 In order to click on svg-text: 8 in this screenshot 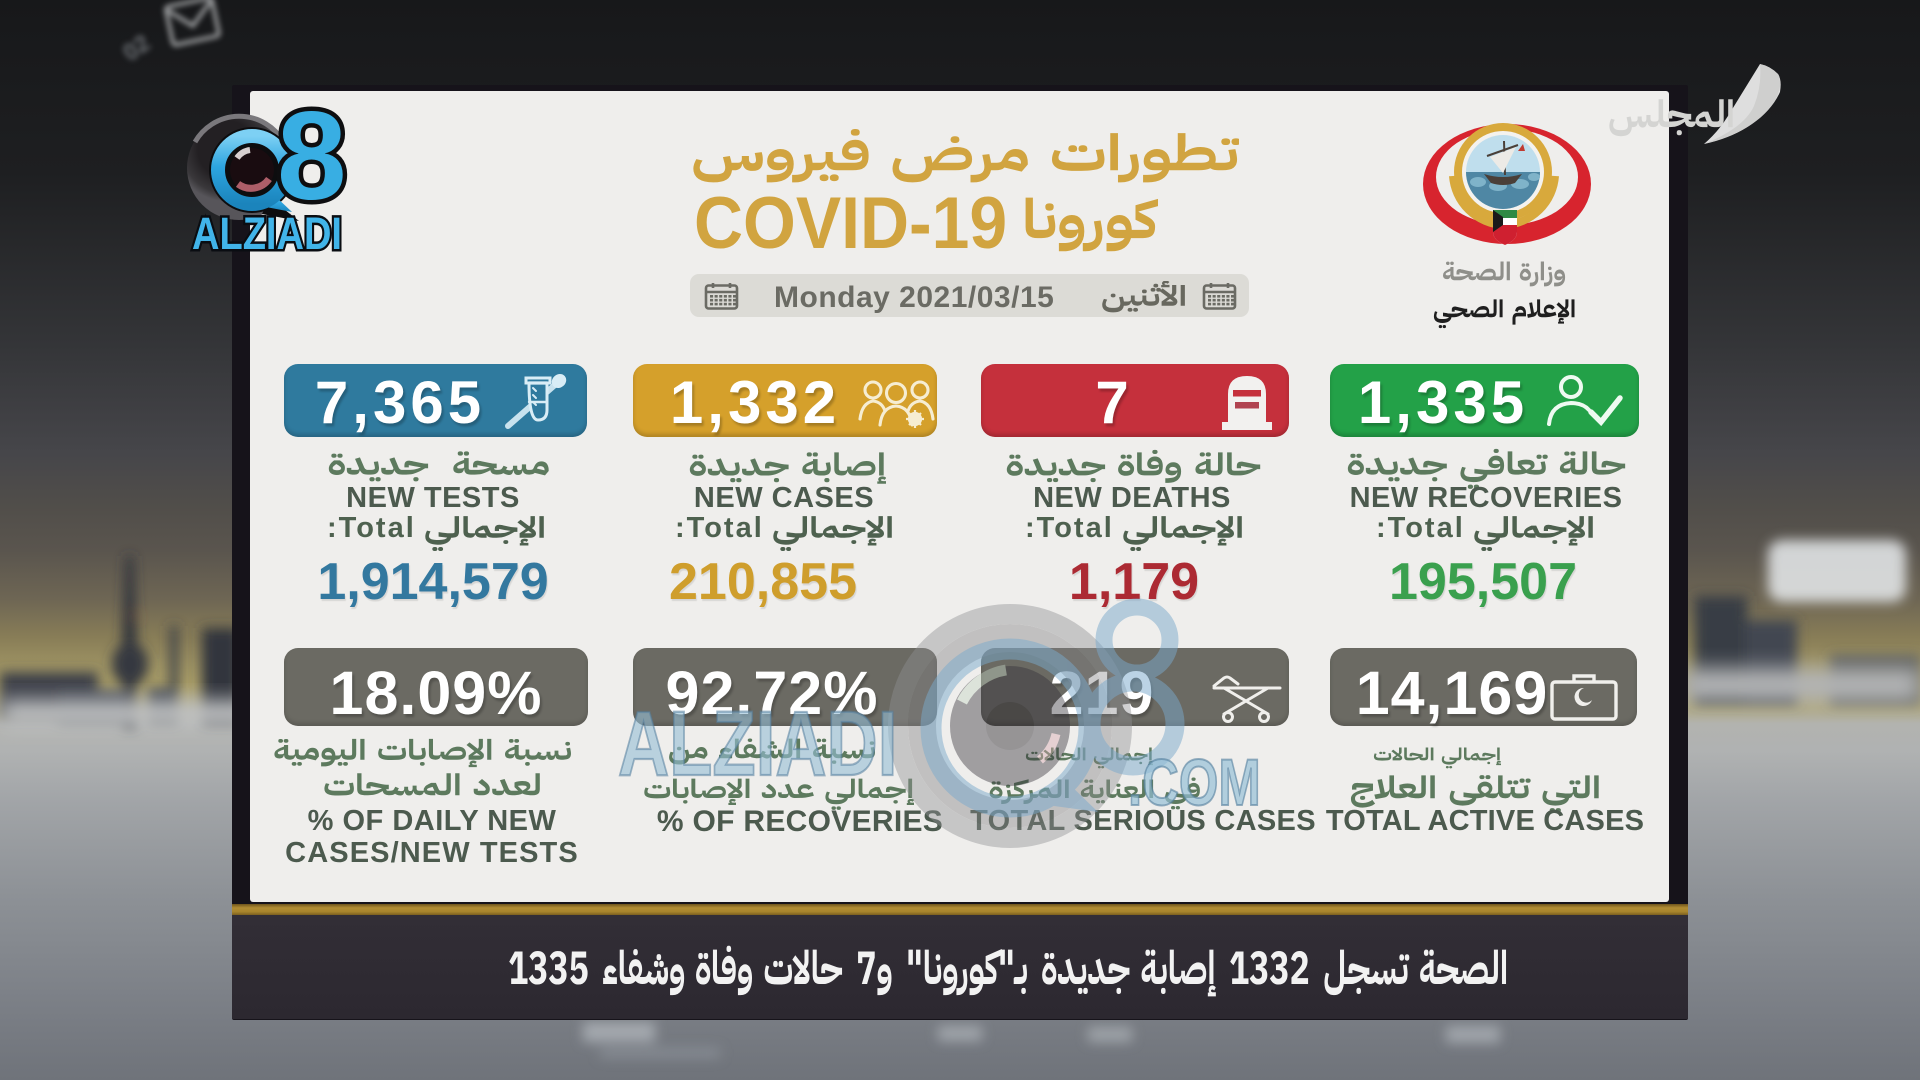, I will do `click(312, 163)`.